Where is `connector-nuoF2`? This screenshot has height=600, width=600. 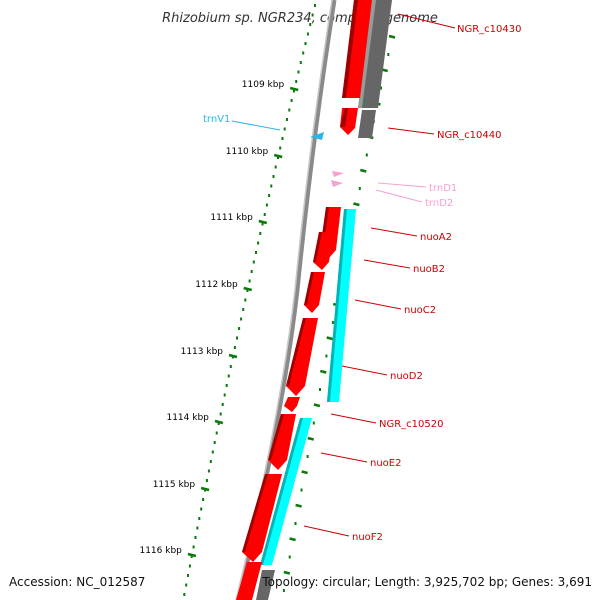 connector-nuoF2 is located at coordinates (326, 531).